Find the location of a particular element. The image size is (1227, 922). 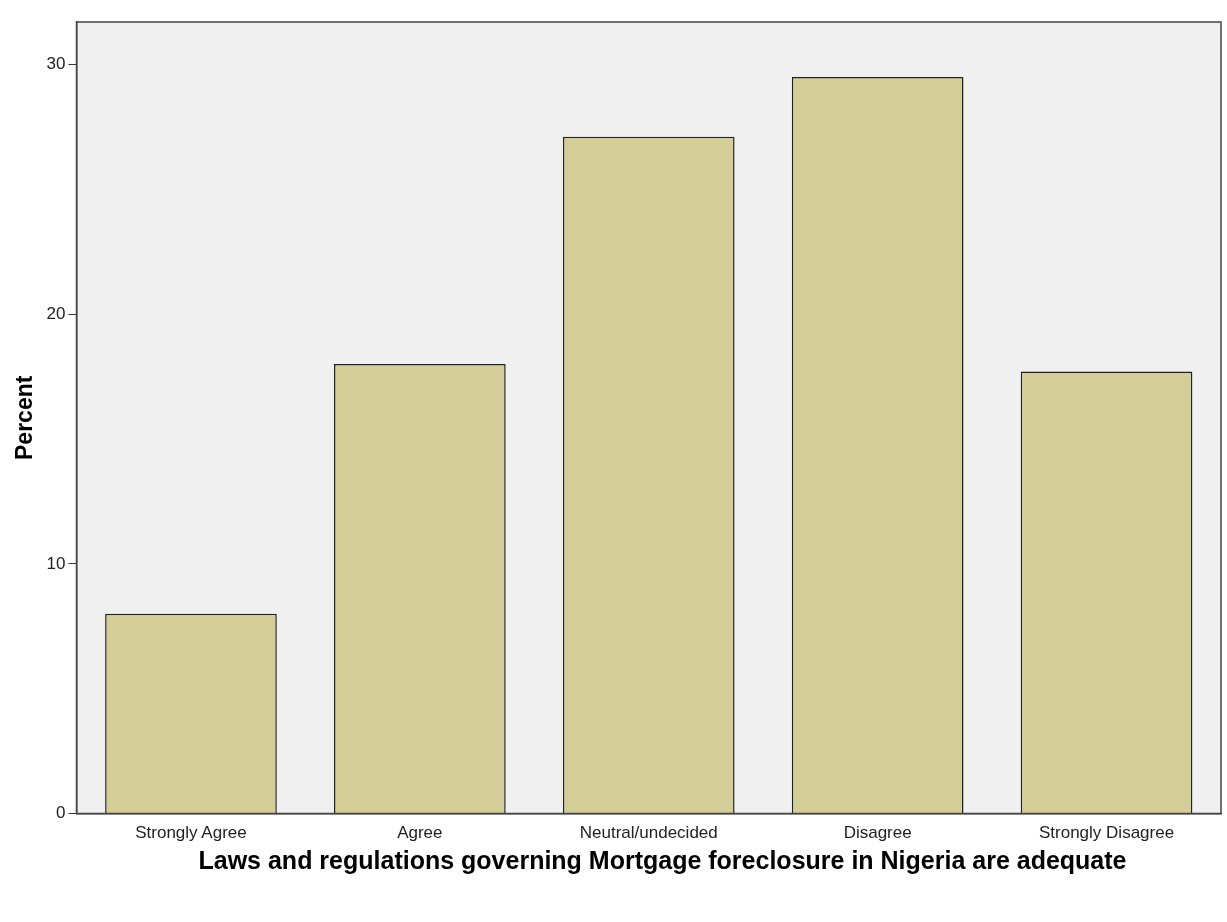

y-tick-label: 20 is located at coordinates (56, 313).